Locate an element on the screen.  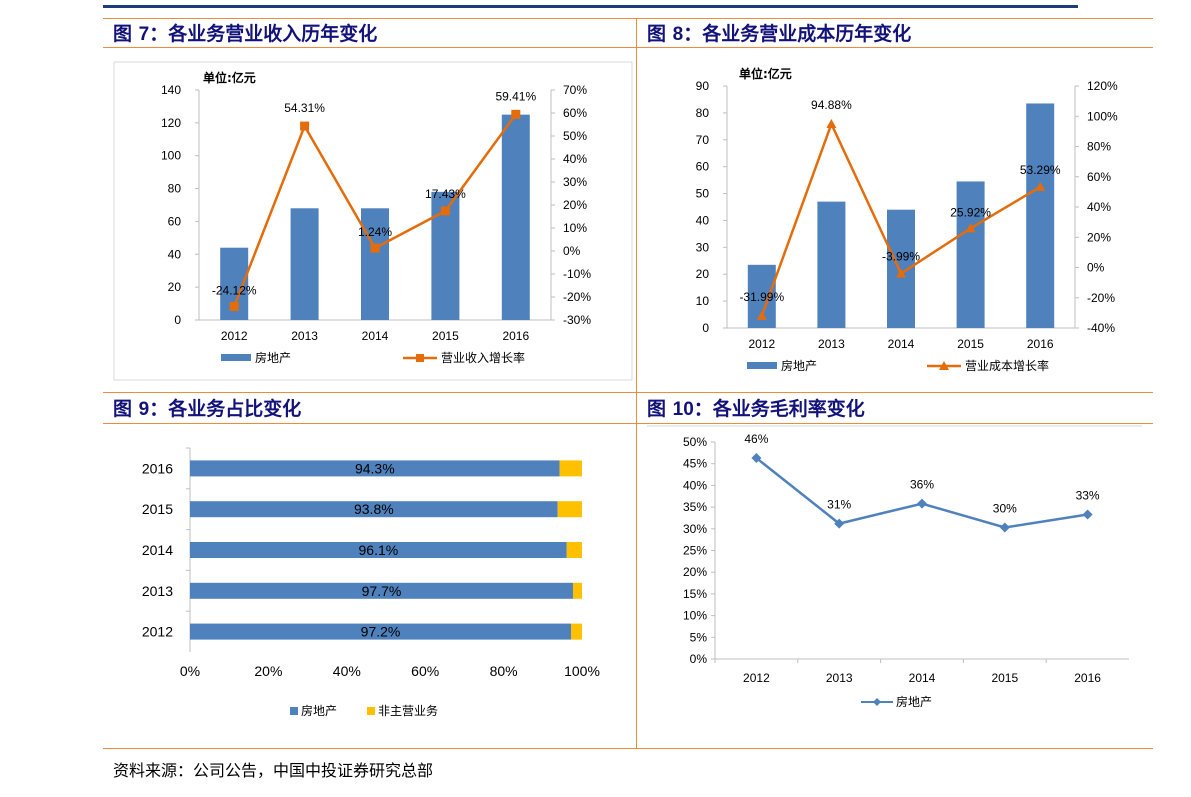
y2-tick-label: 20% is located at coordinates (575, 205).